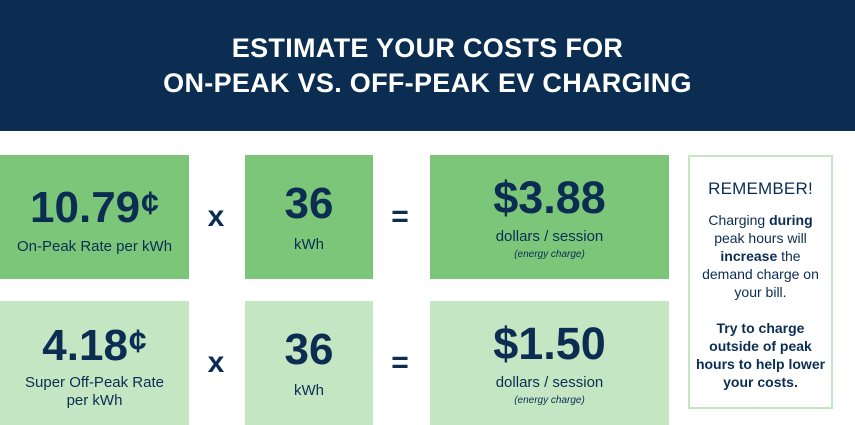 The image size is (855, 425). What do you see at coordinates (427, 82) in the screenshot?
I see `header-title-line-2: ON-PEAK VS. OFF-PEAK EV CHARGING` at bounding box center [427, 82].